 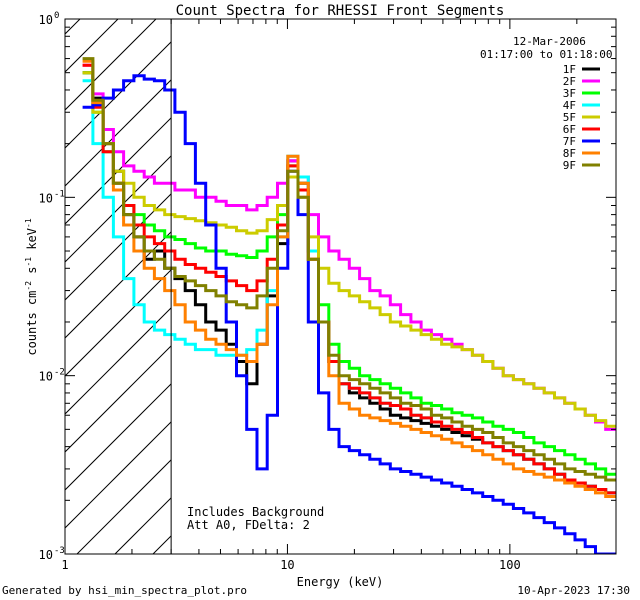 I want to click on time-range-label: 01:17:00 to 01:18:00, so click(x=546, y=54).